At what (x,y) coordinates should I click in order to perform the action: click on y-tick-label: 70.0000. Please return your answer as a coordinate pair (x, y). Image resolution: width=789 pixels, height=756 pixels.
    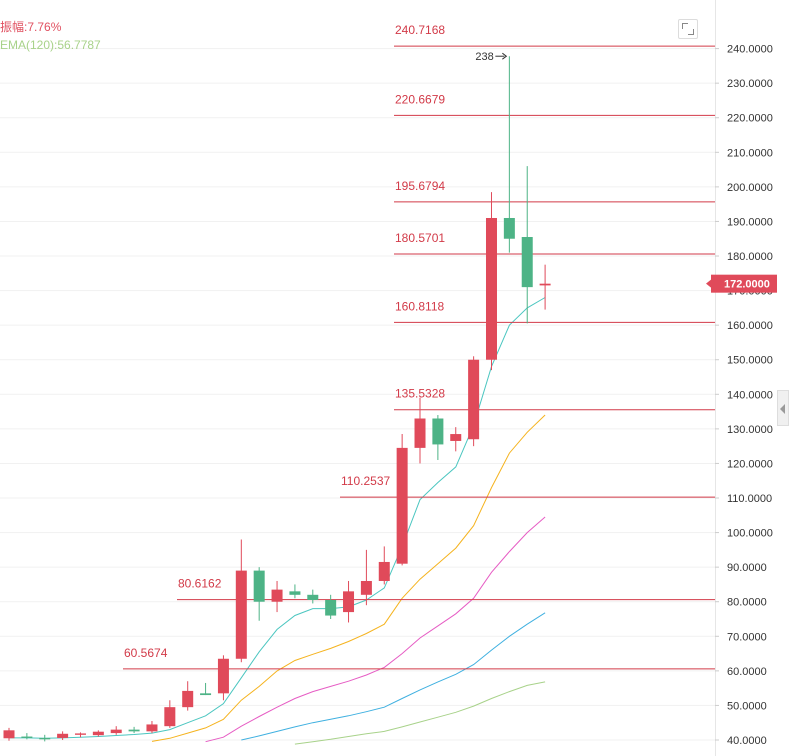
    Looking at the image, I should click on (747, 637).